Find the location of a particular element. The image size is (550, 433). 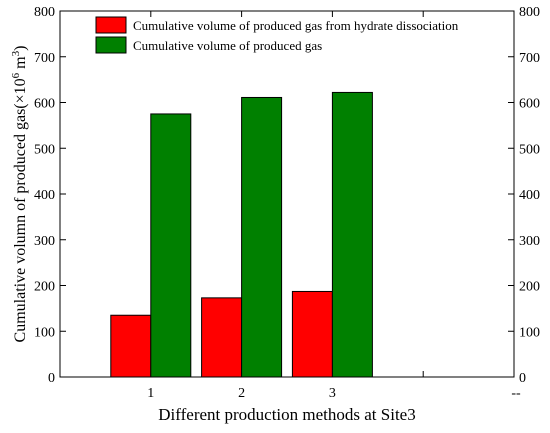

y-tick-label-right: 100 is located at coordinates (529, 332).